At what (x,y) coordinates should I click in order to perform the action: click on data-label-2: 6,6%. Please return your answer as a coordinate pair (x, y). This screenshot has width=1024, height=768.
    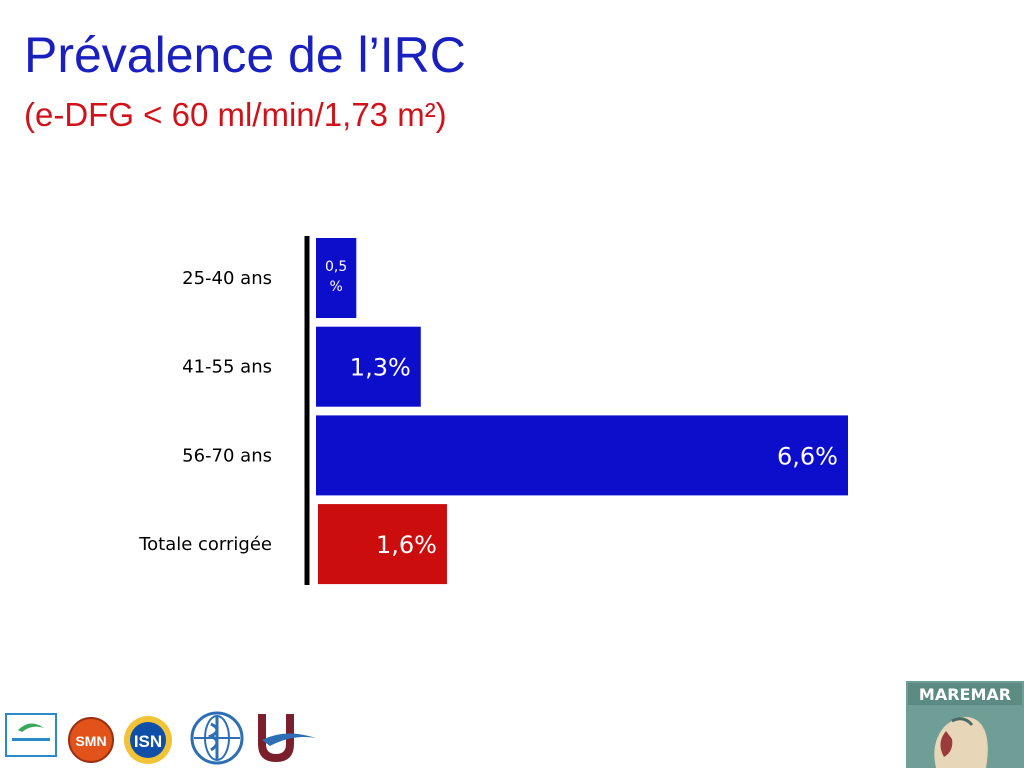
    Looking at the image, I should click on (807, 456).